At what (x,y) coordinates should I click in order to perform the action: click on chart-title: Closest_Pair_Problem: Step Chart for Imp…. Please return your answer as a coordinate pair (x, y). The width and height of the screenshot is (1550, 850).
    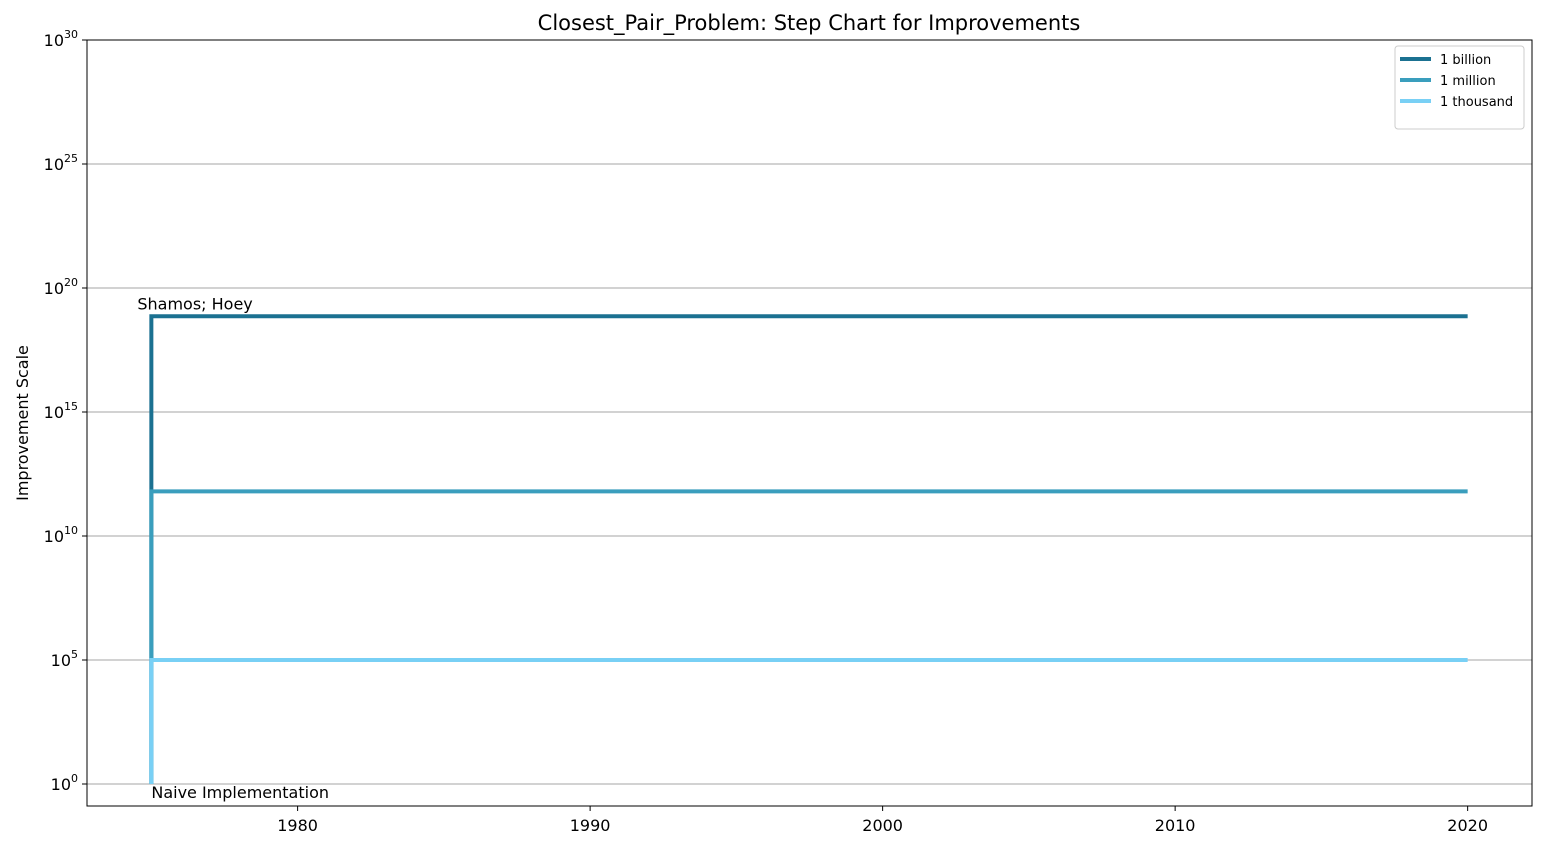
    Looking at the image, I should click on (809, 23).